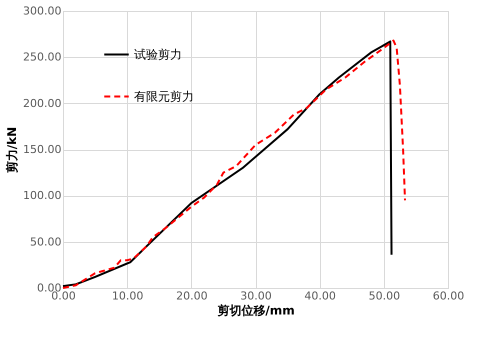 The image size is (481, 353). Describe the element at coordinates (164, 97) in the screenshot. I see `legend-label: 有限元剪力` at that location.